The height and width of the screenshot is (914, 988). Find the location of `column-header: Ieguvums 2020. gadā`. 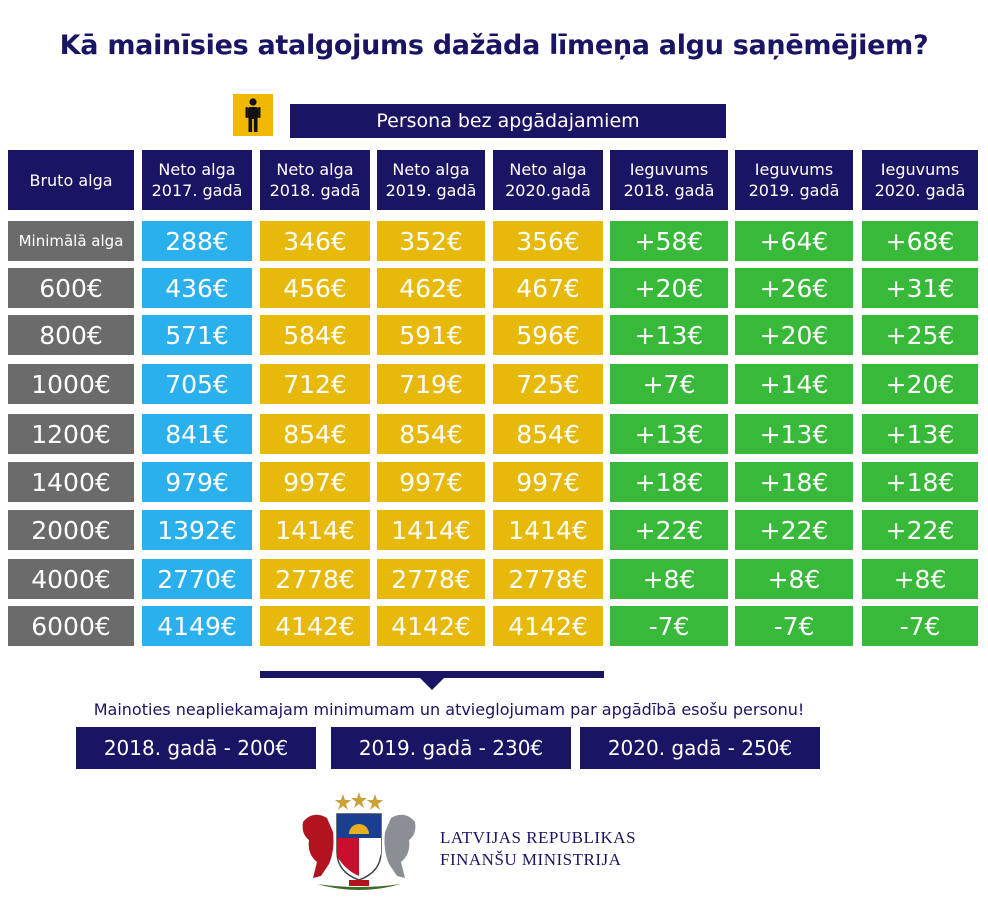

column-header: Ieguvums 2020. gadā is located at coordinates (920, 180).